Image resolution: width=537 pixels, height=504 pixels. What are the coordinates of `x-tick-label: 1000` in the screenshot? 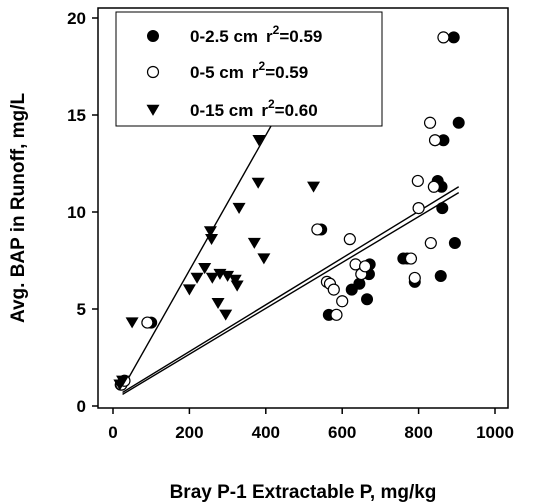 It's located at (495, 432).